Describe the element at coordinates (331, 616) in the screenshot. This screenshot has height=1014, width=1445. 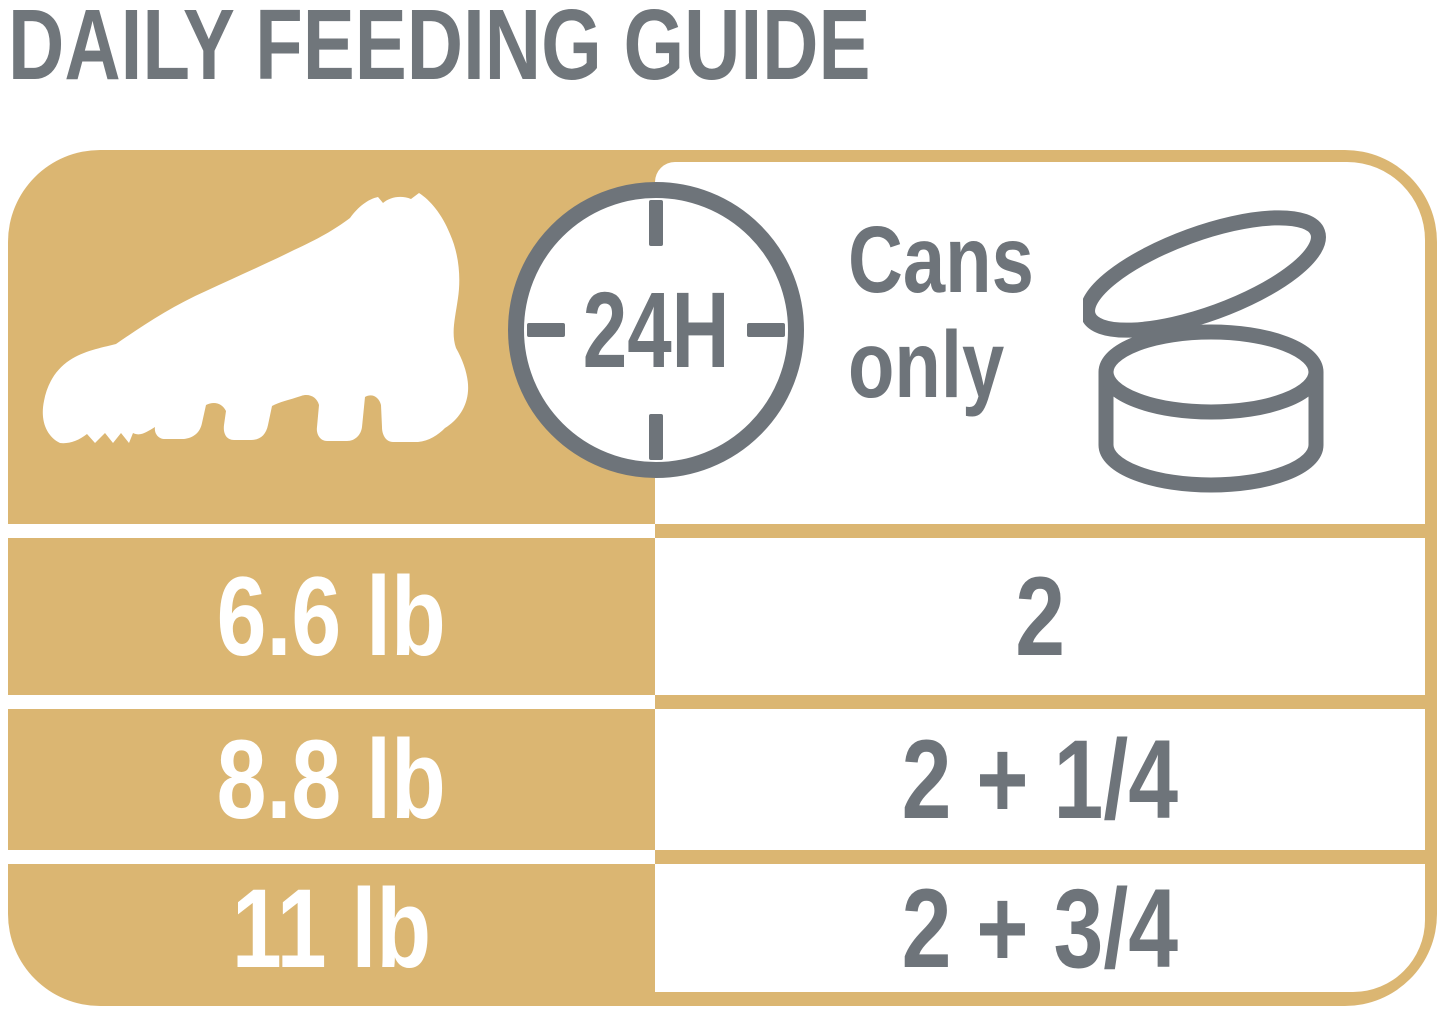
I see `weight-cell-row1: 6.6 lb` at that location.